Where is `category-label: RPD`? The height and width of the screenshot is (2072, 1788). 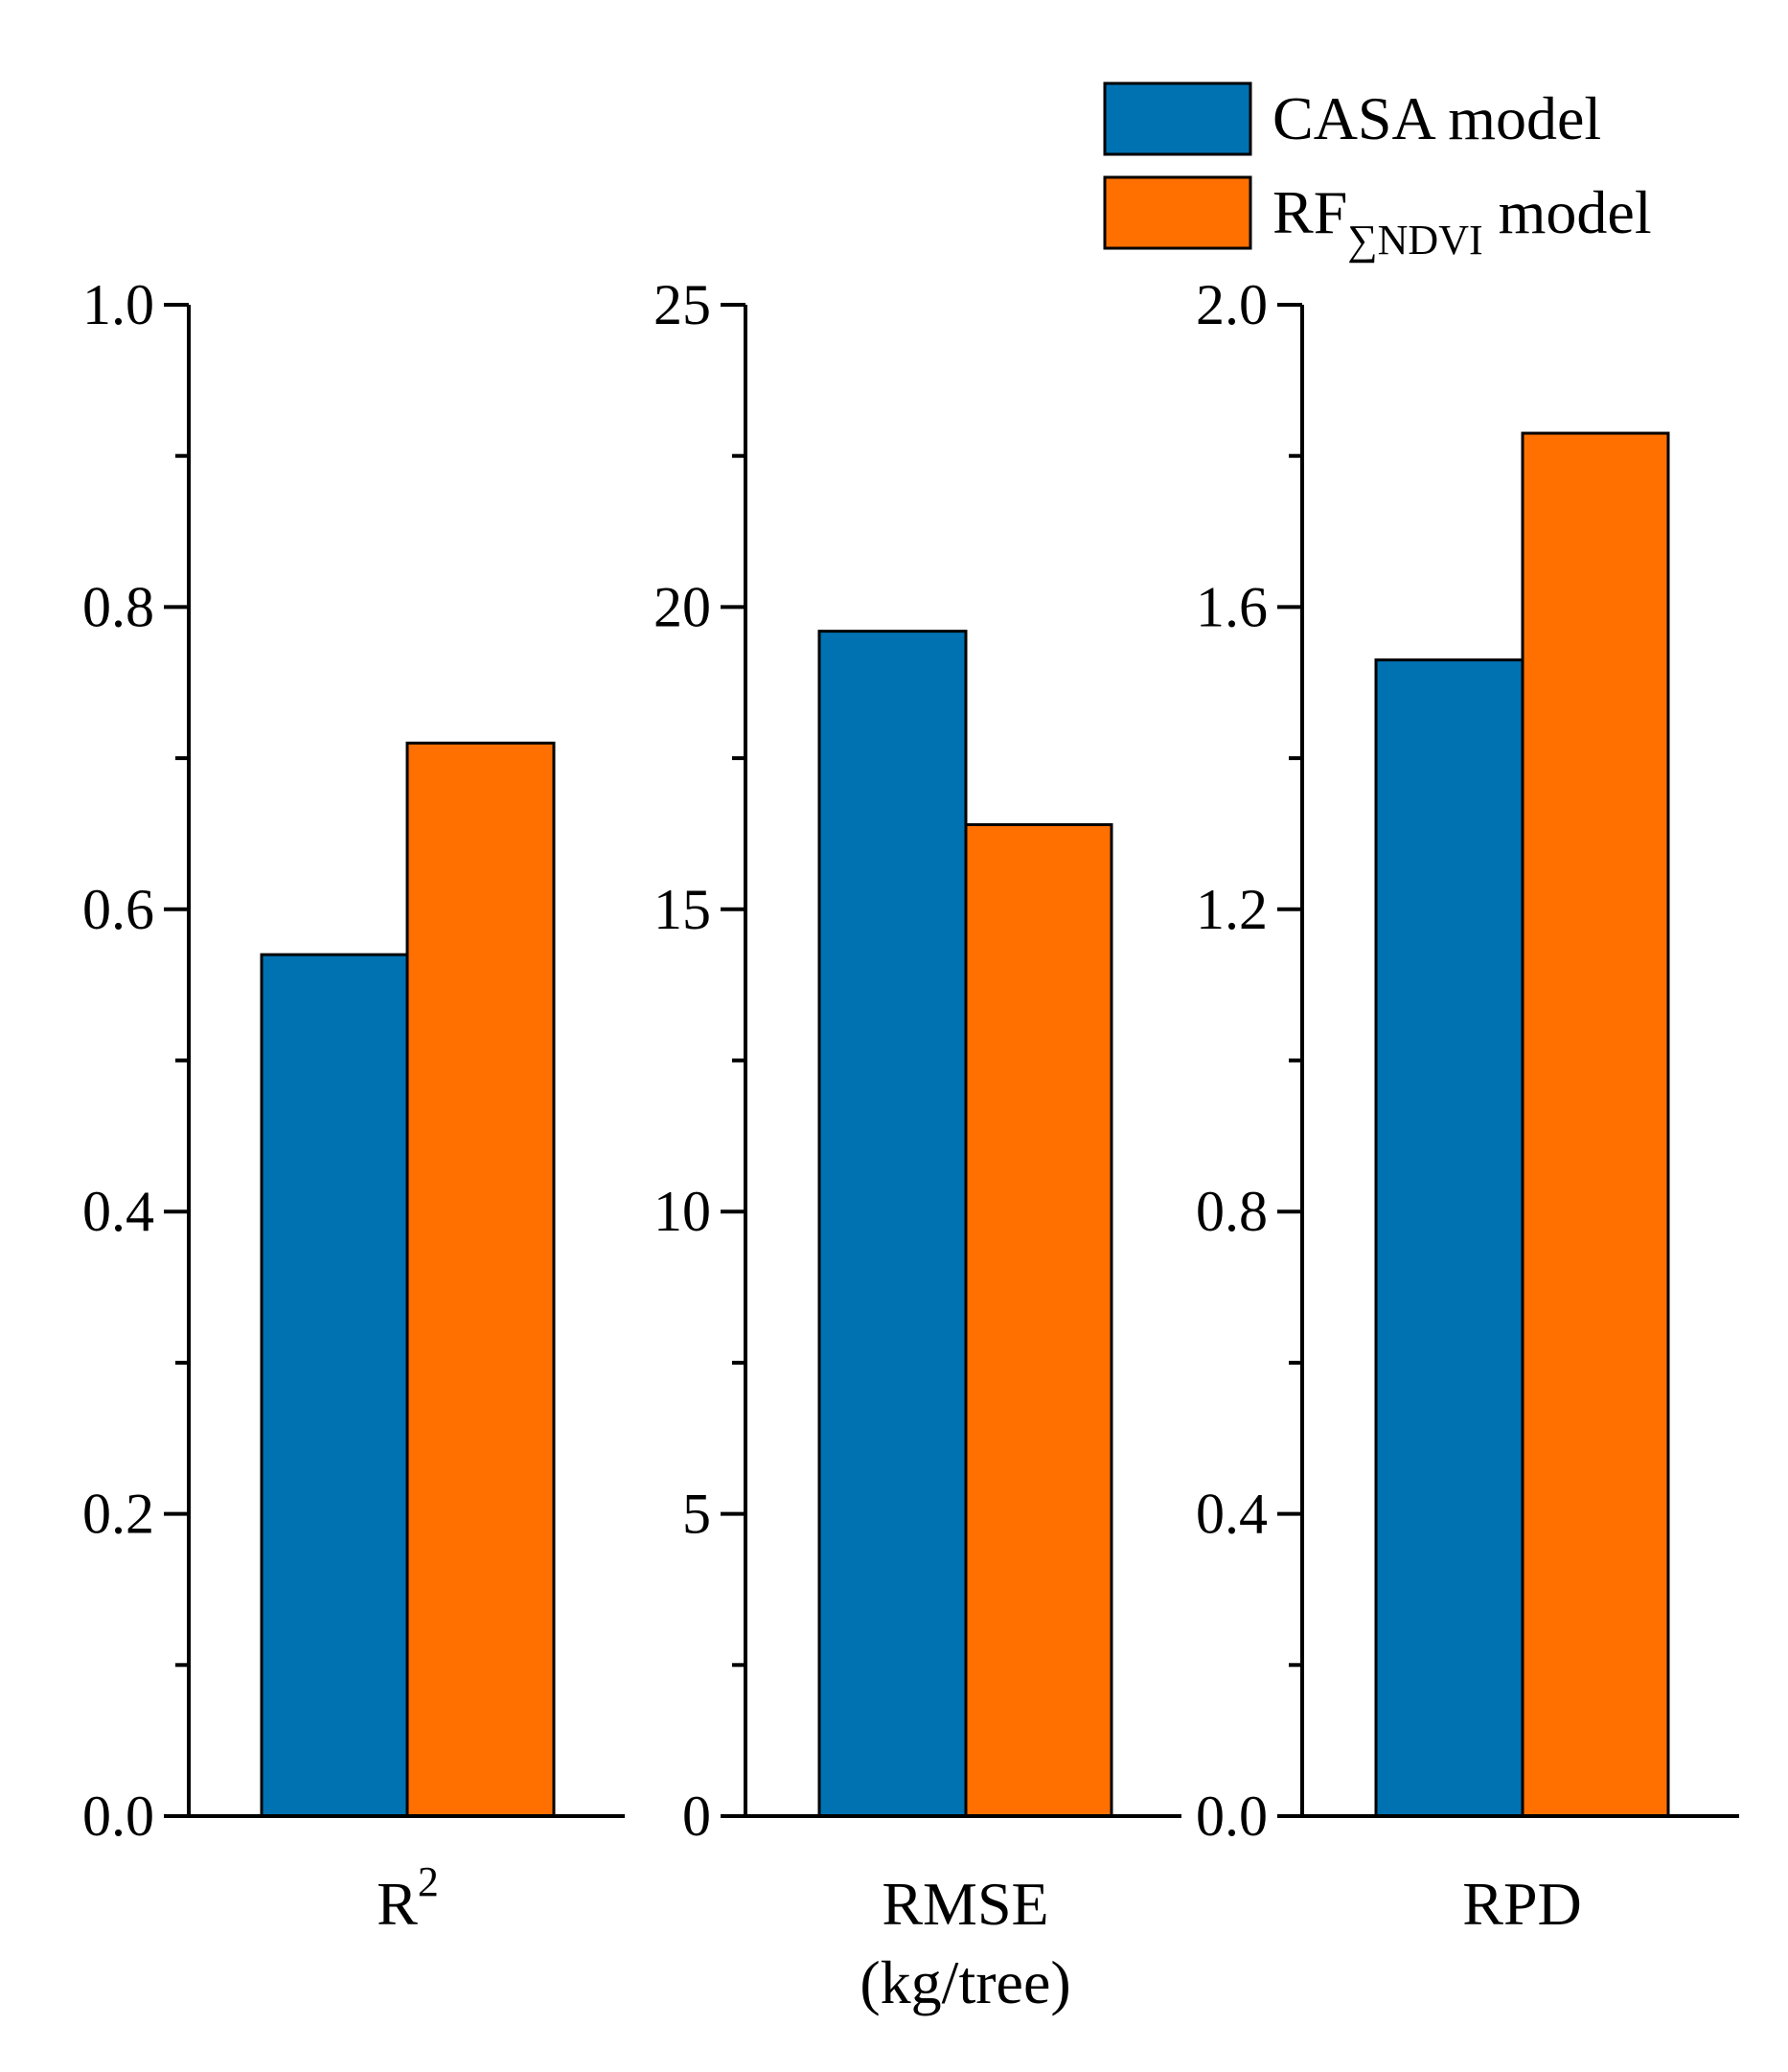 category-label: RPD is located at coordinates (1522, 1904).